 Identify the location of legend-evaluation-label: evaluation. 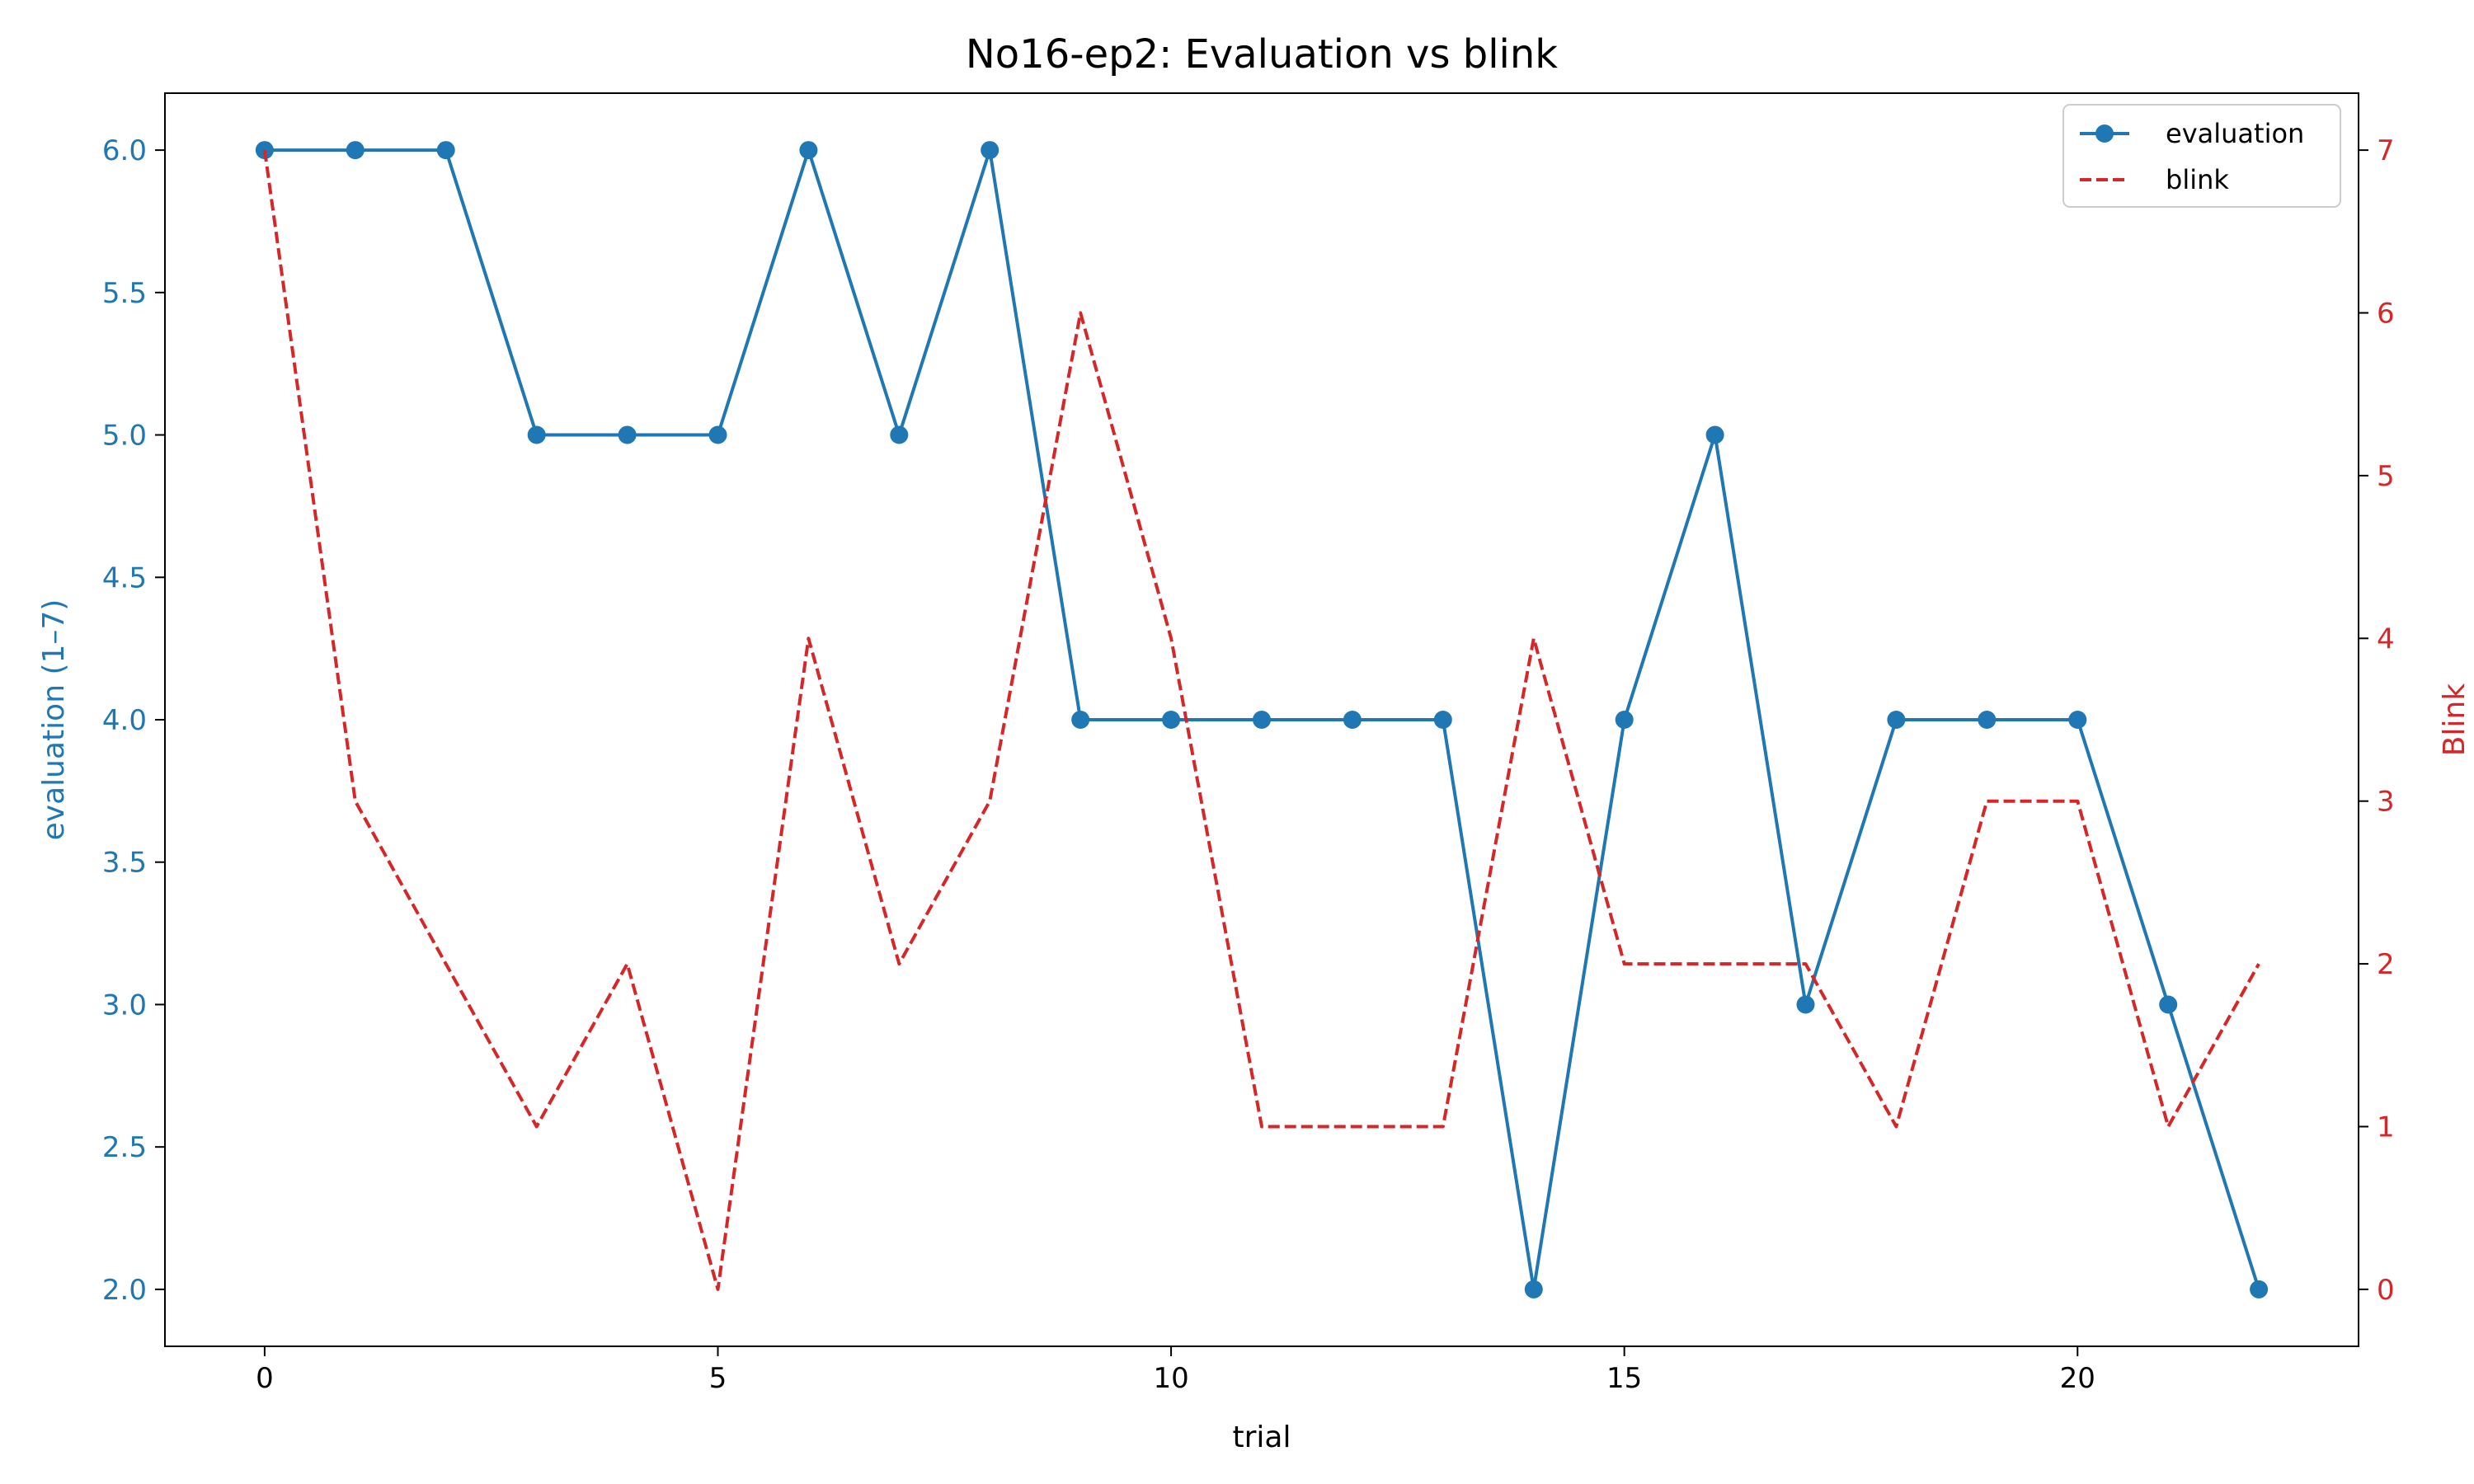
(2235, 133).